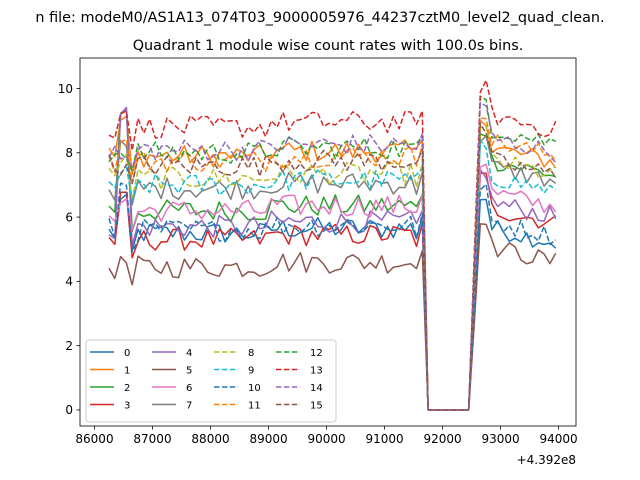 The height and width of the screenshot is (480, 640). Describe the element at coordinates (251, 353) in the screenshot. I see `legend-label-8: 8` at that location.